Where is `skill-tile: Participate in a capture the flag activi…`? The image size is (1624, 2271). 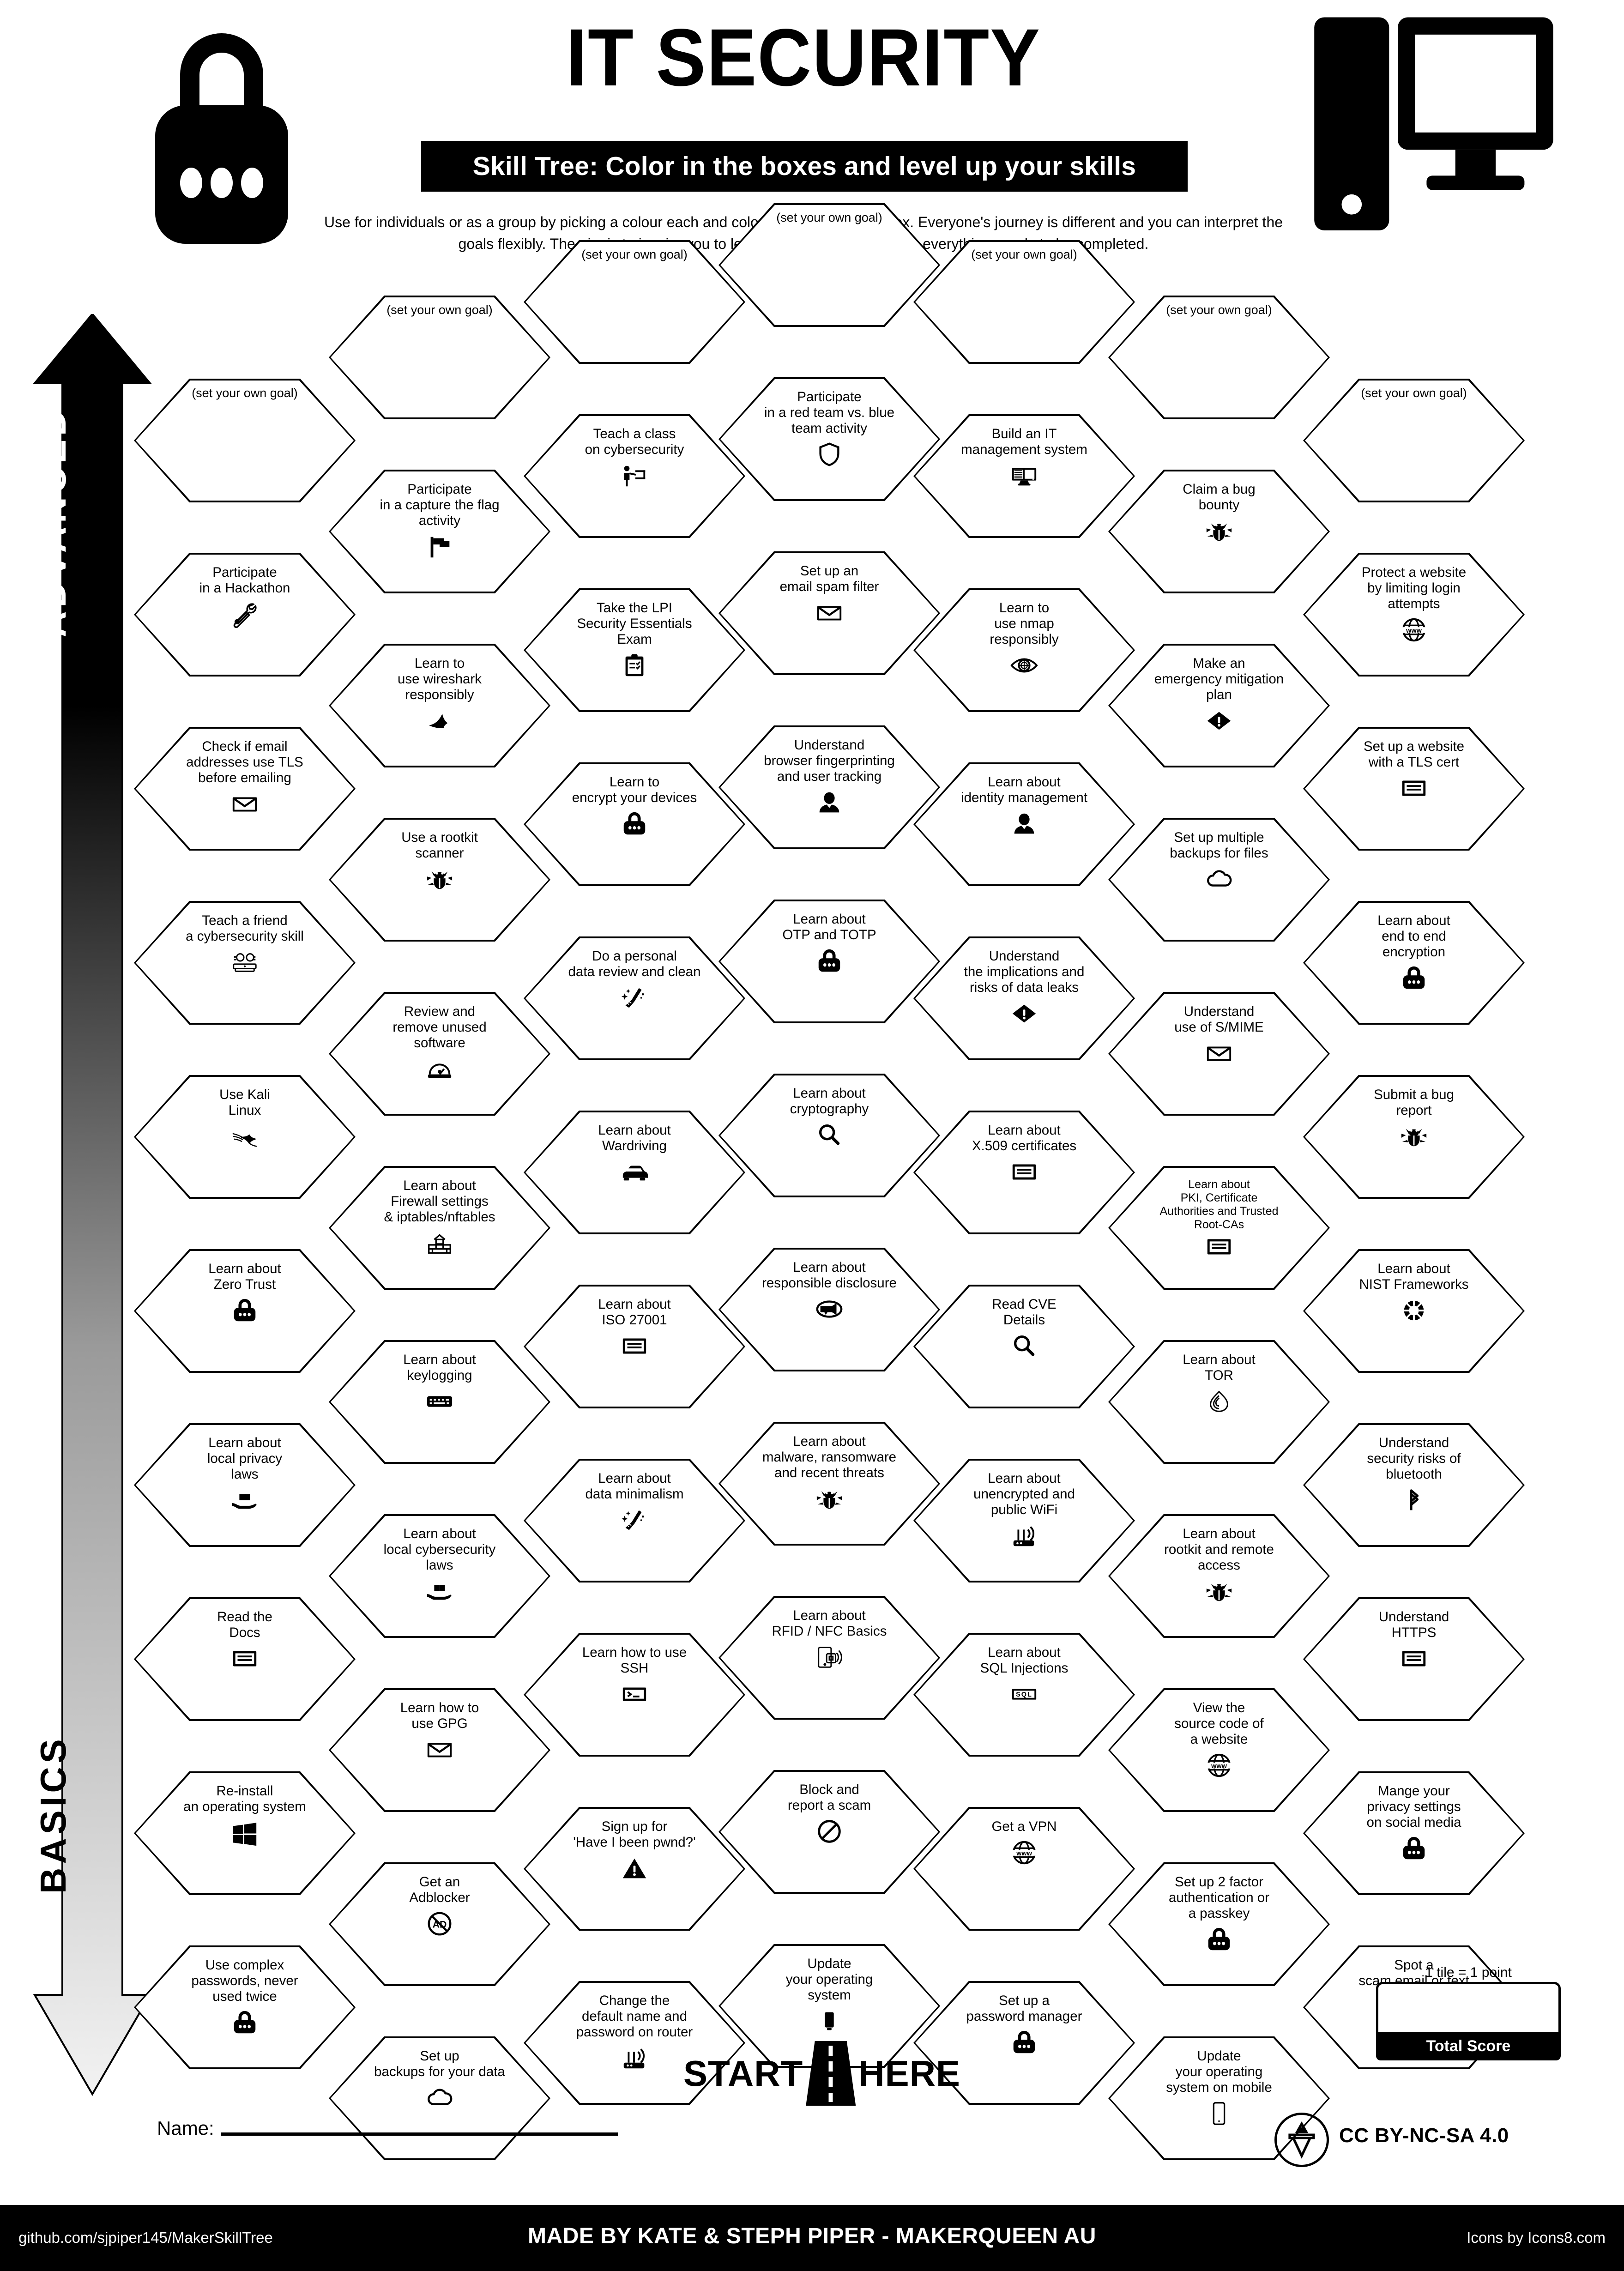 skill-tile: Participate in a capture the flag activi… is located at coordinates (439, 531).